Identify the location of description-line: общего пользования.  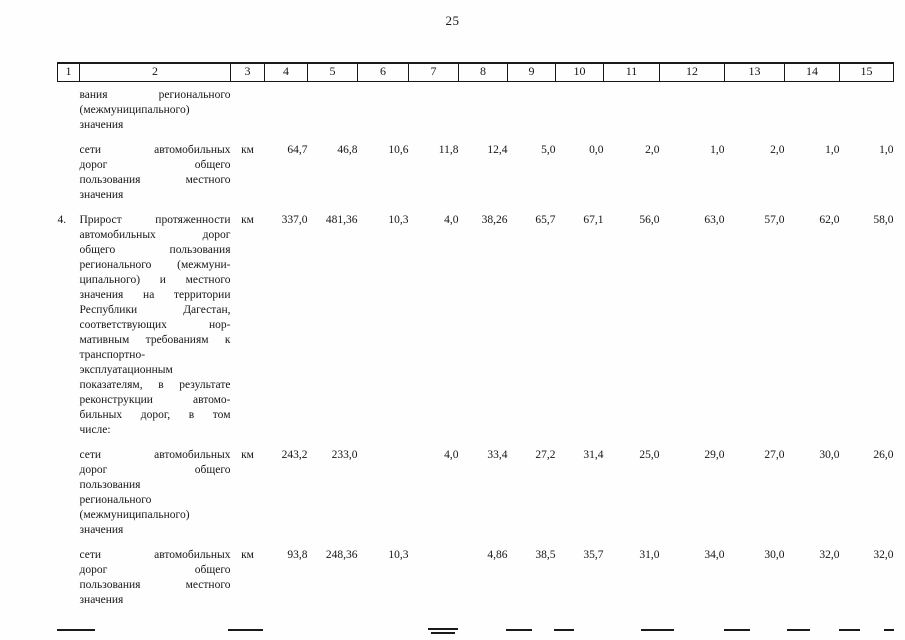
(155, 250).